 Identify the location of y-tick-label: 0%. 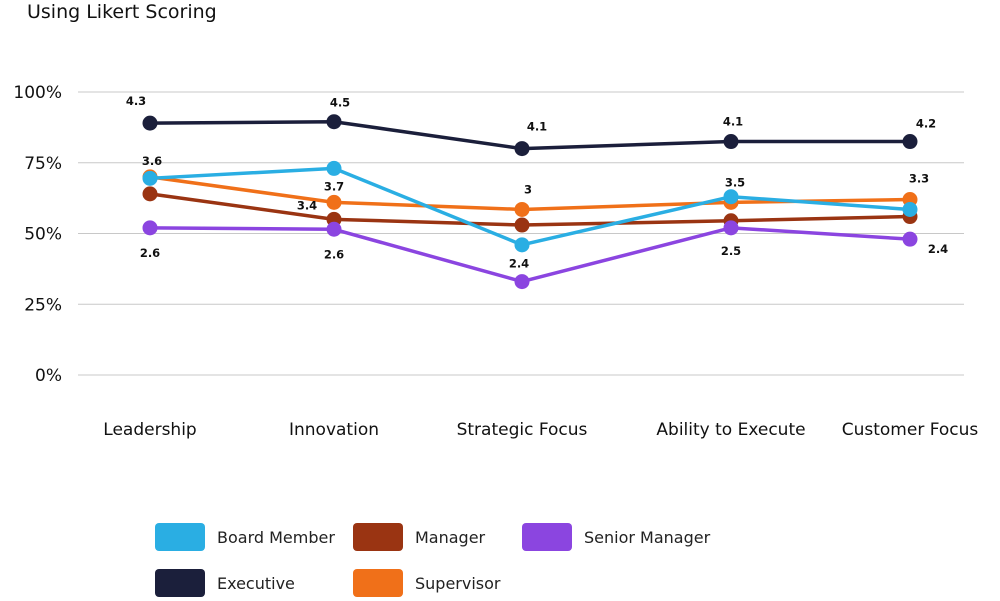
(48, 376).